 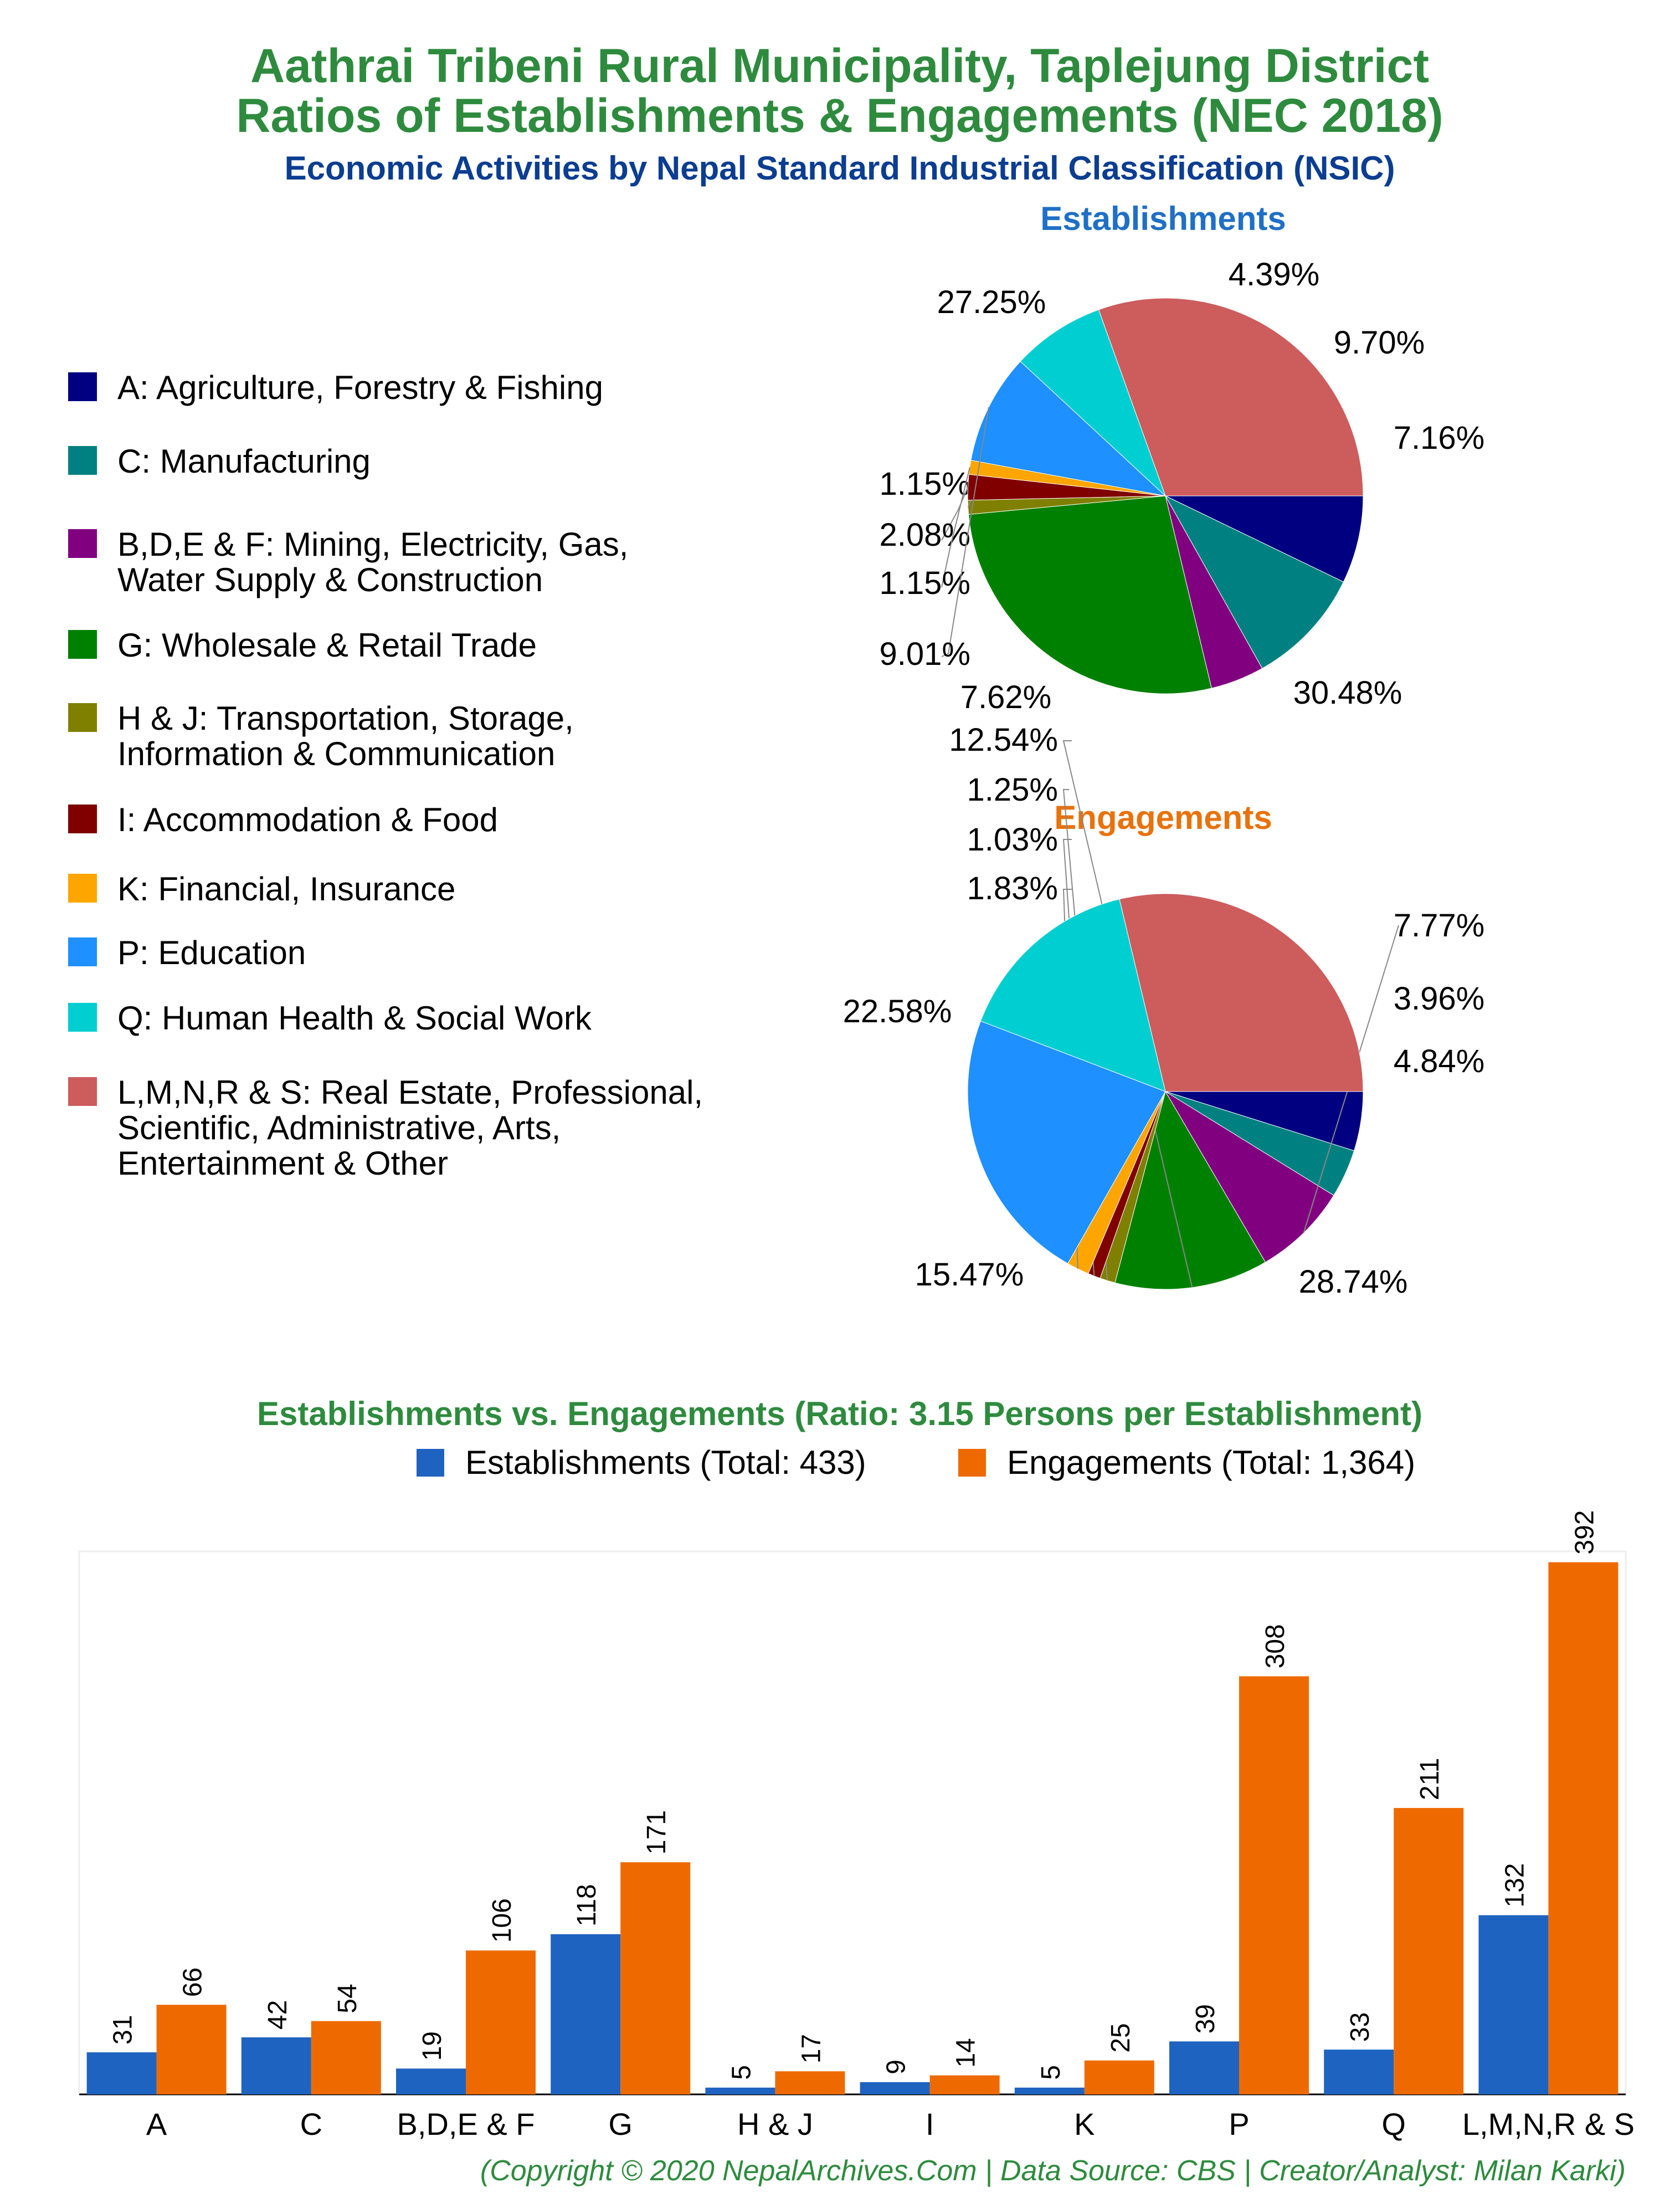 What do you see at coordinates (925, 535) in the screenshot?
I see `pie-value-label: 2.08%` at bounding box center [925, 535].